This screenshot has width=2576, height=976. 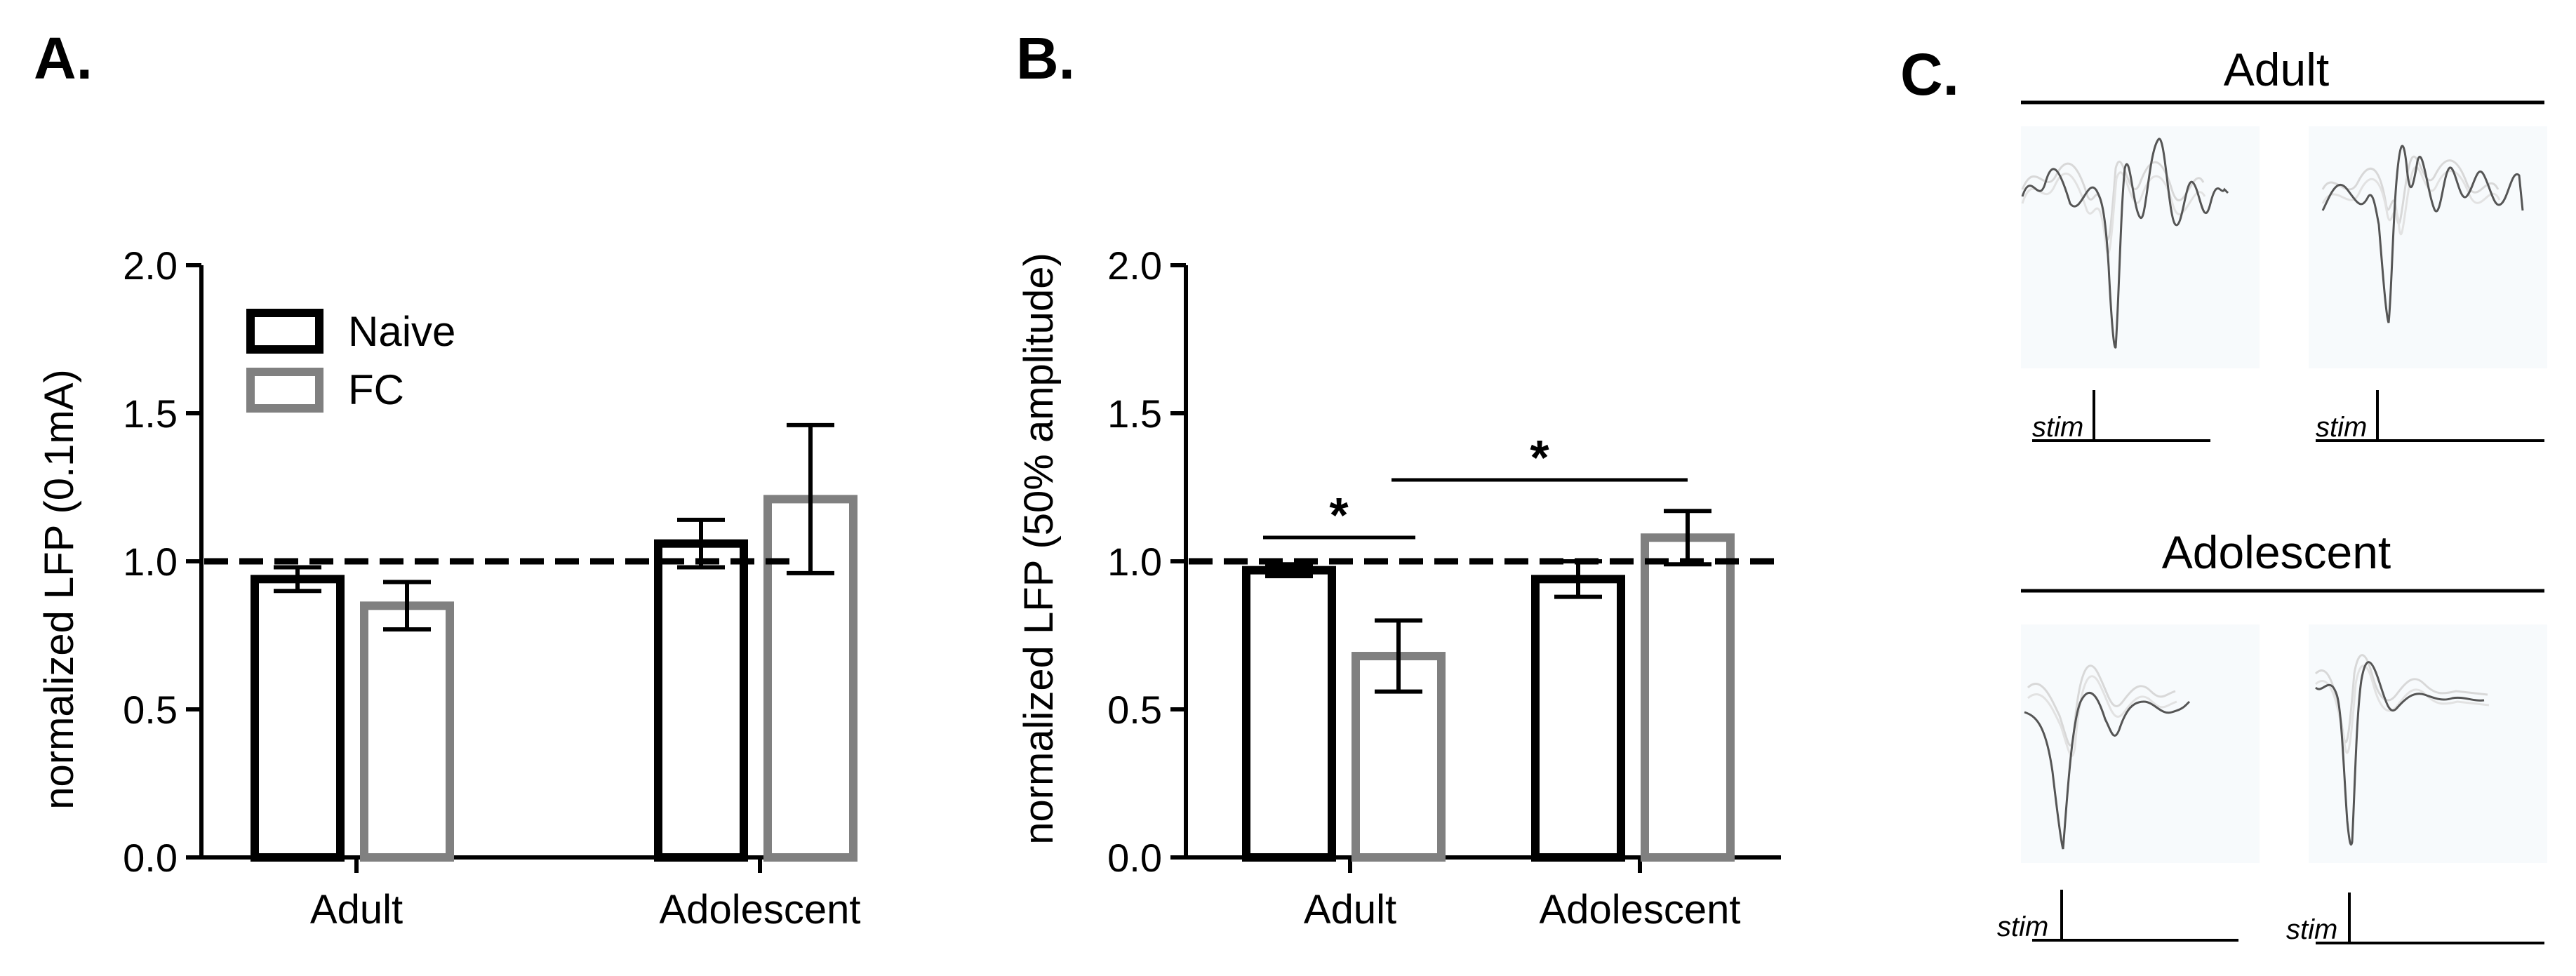 What do you see at coordinates (402, 331) in the screenshot?
I see `legend-label-naive: Naive` at bounding box center [402, 331].